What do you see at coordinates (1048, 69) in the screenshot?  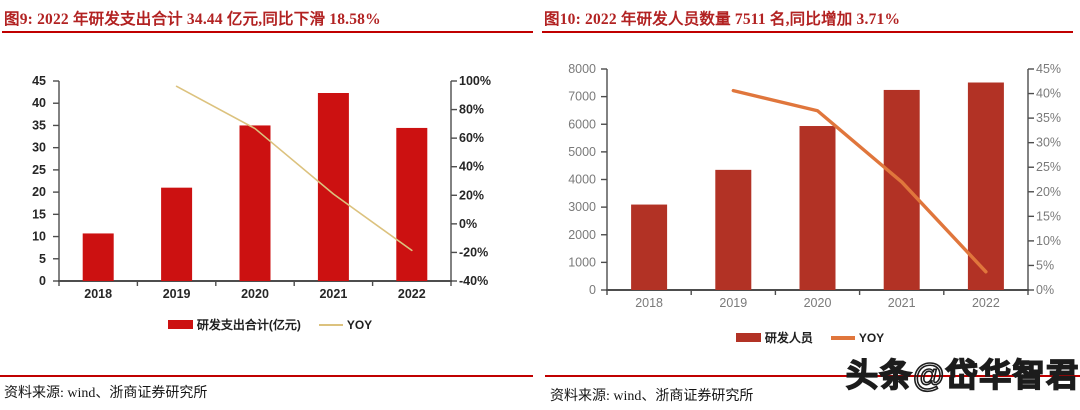 I see `svg-text: 45%` at bounding box center [1048, 69].